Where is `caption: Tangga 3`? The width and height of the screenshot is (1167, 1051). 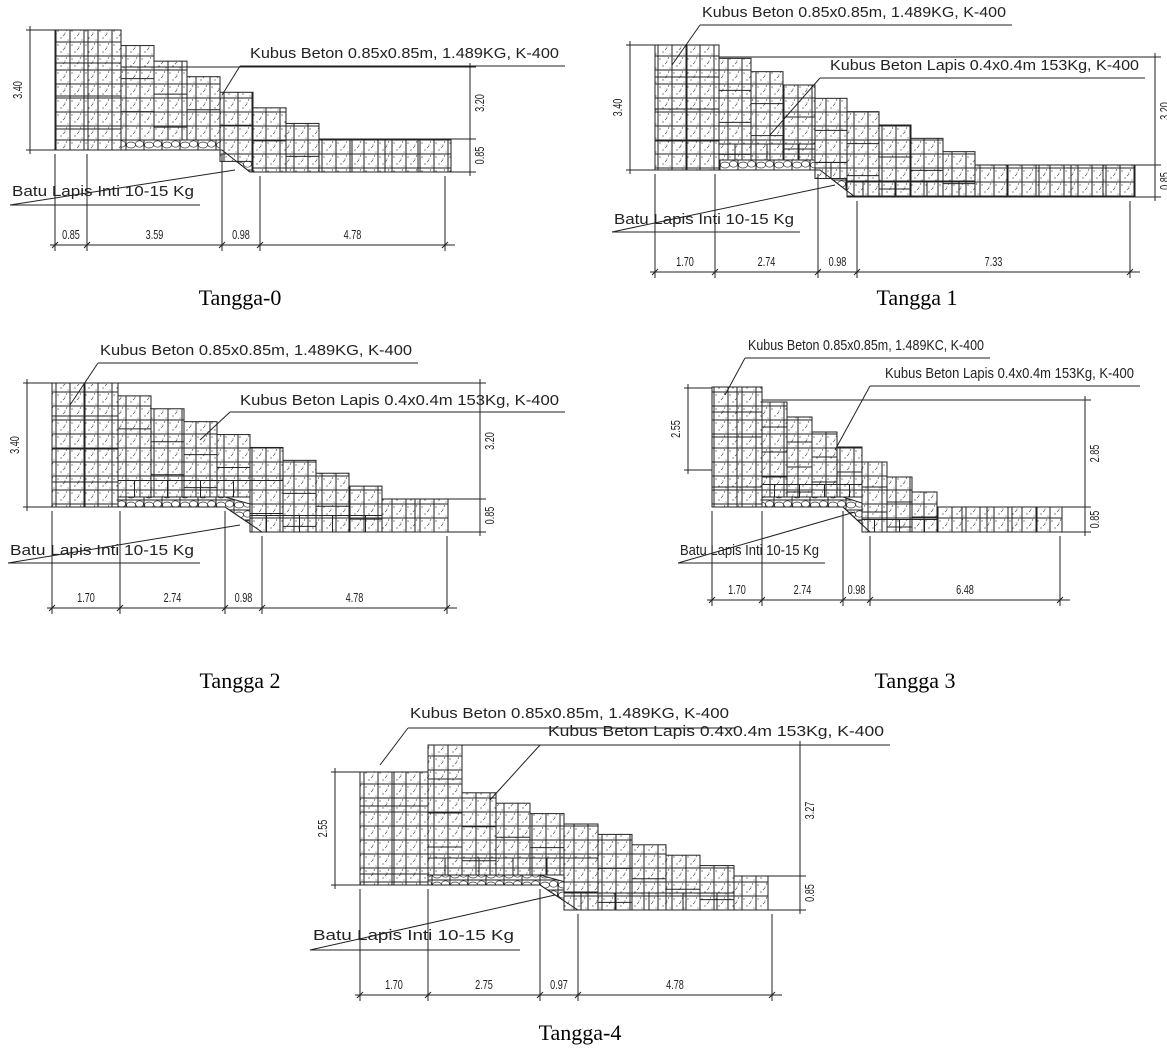 caption: Tangga 3 is located at coordinates (915, 680).